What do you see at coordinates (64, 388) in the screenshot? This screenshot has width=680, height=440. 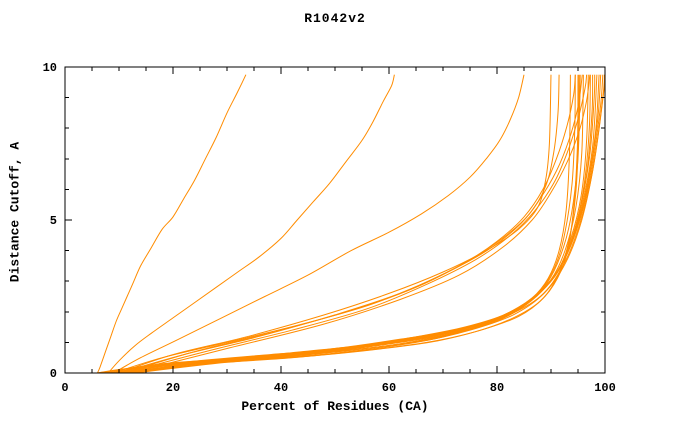 I see `x-tick-label: 0` at bounding box center [64, 388].